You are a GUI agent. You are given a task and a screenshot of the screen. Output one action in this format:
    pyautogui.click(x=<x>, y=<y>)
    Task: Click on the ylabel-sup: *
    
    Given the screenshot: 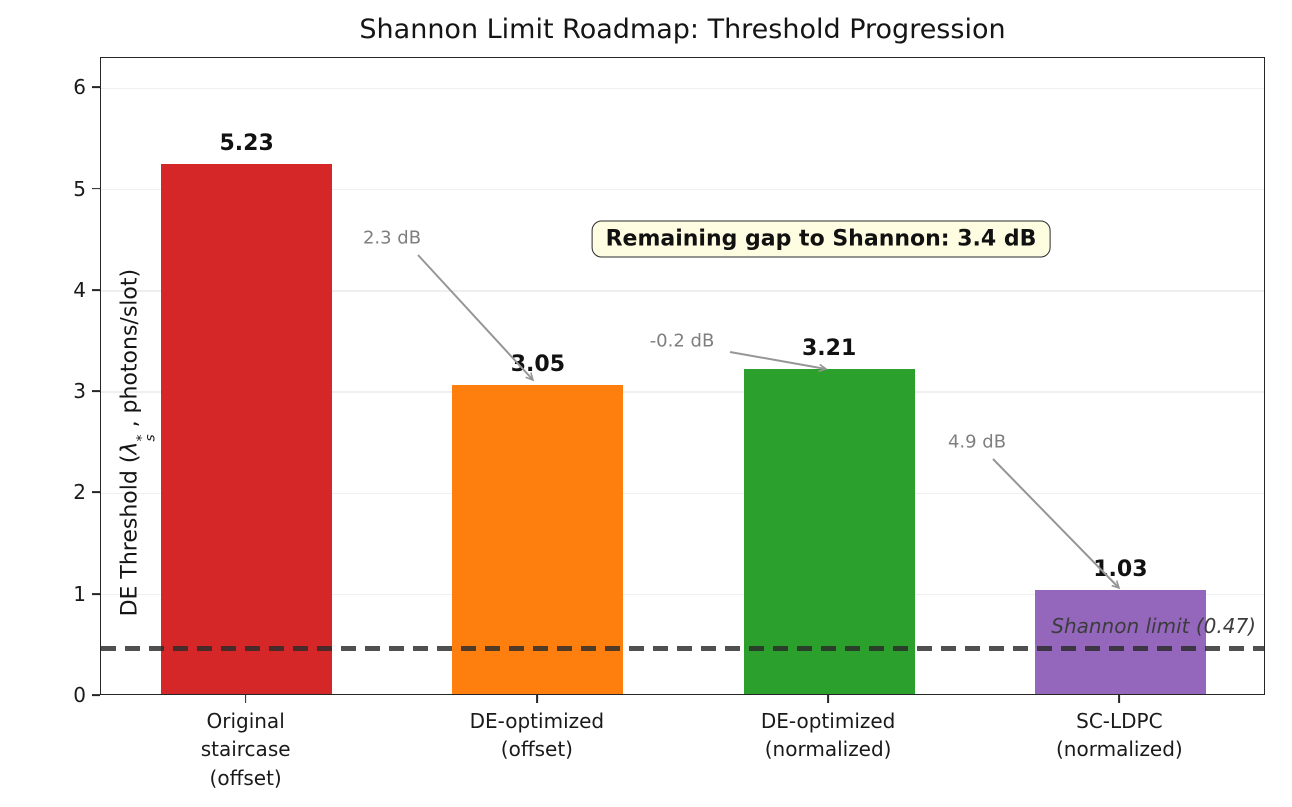 What is the action you would take?
    pyautogui.click(x=141, y=438)
    